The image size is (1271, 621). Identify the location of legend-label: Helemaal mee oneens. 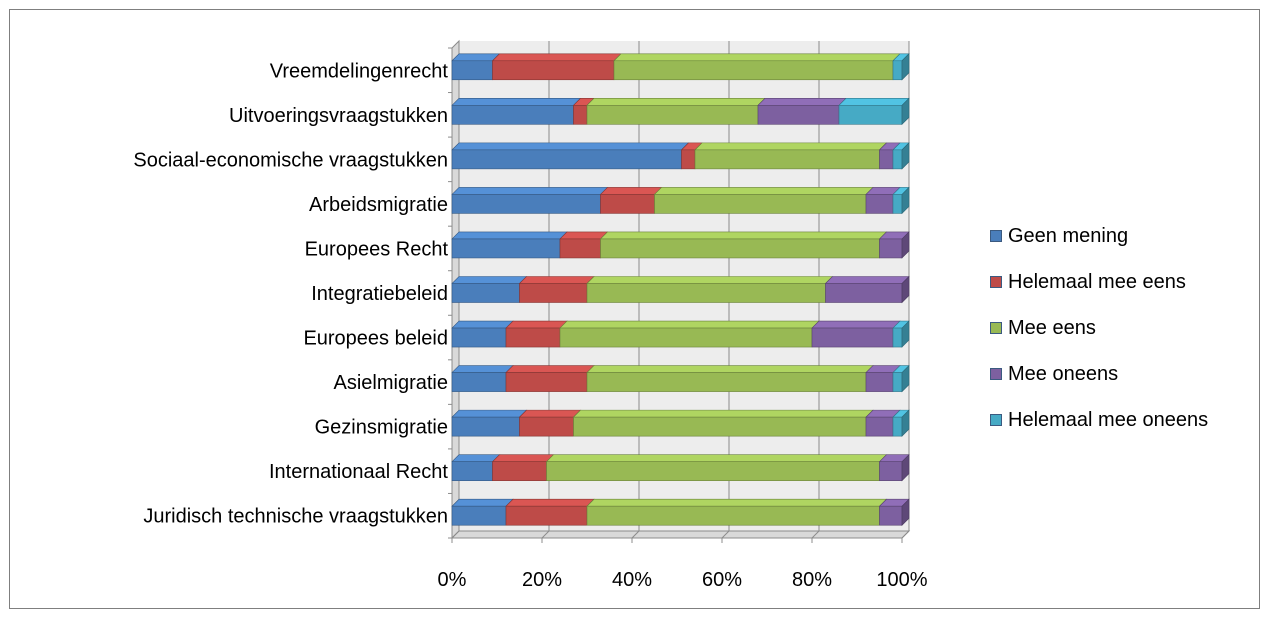
(1108, 419).